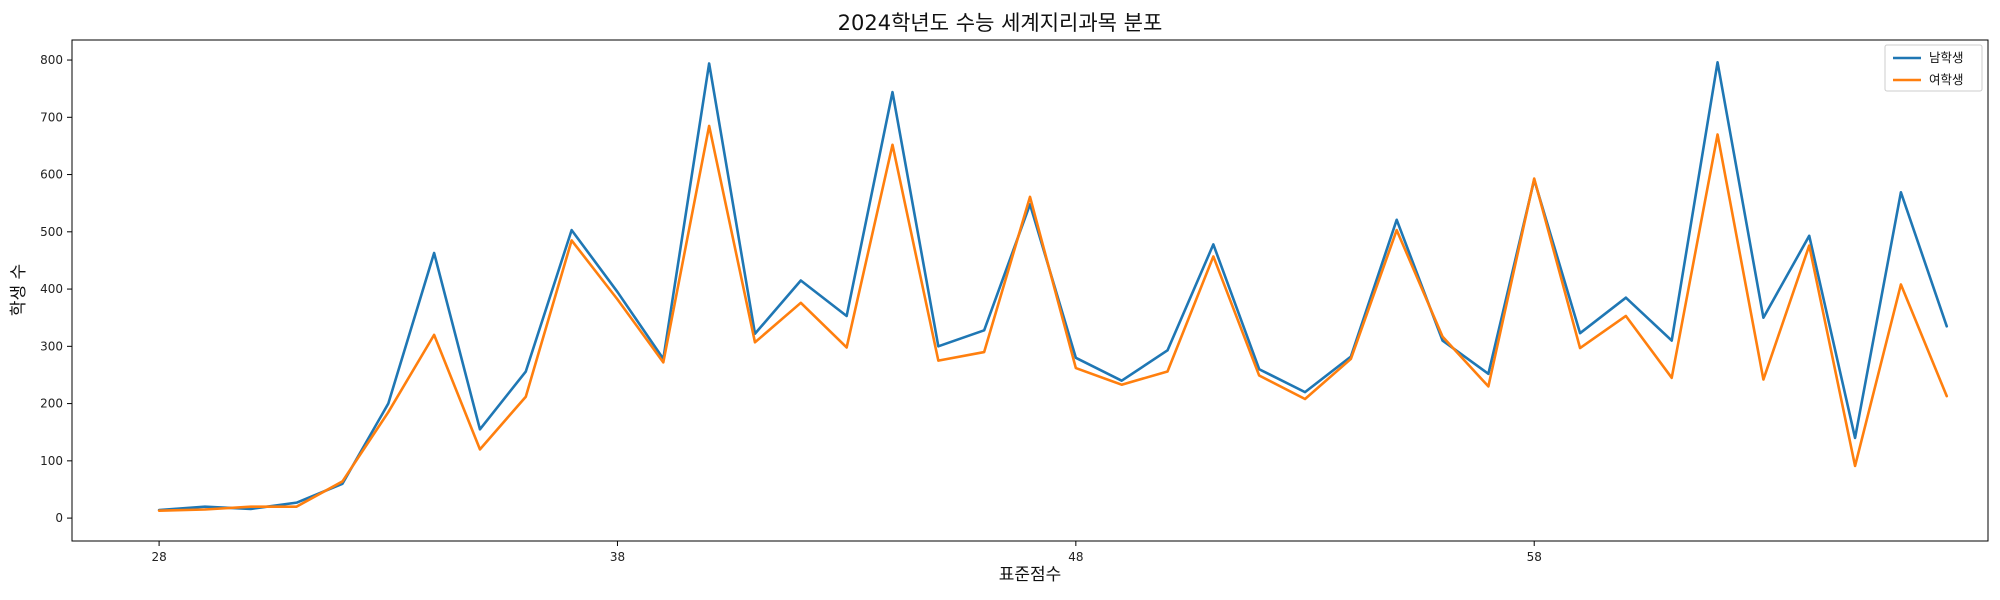 The image size is (2000, 600). I want to click on y-tick-label: 400, so click(51, 289).